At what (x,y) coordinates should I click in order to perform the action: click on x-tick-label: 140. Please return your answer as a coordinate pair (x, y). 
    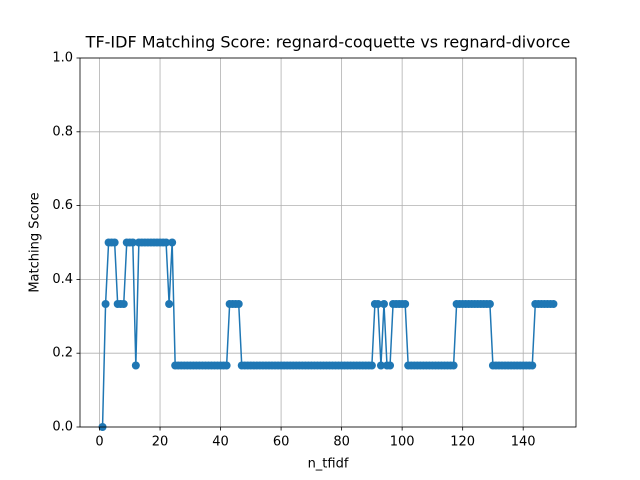
    Looking at the image, I should click on (523, 442).